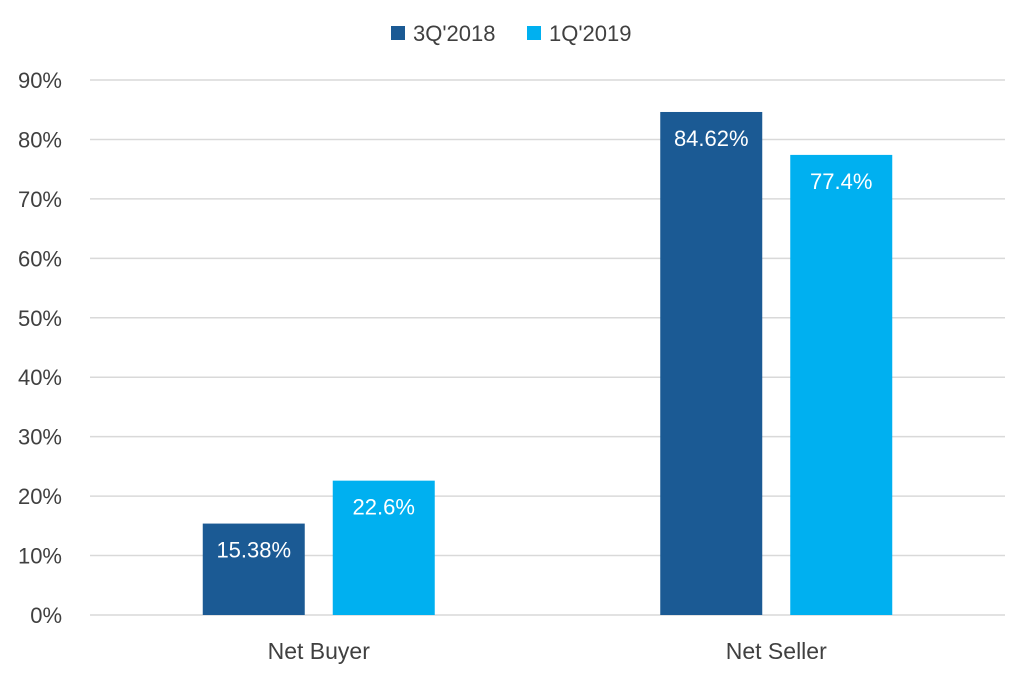 This screenshot has width=1024, height=679. I want to click on y-tick-label: 70%, so click(40, 199).